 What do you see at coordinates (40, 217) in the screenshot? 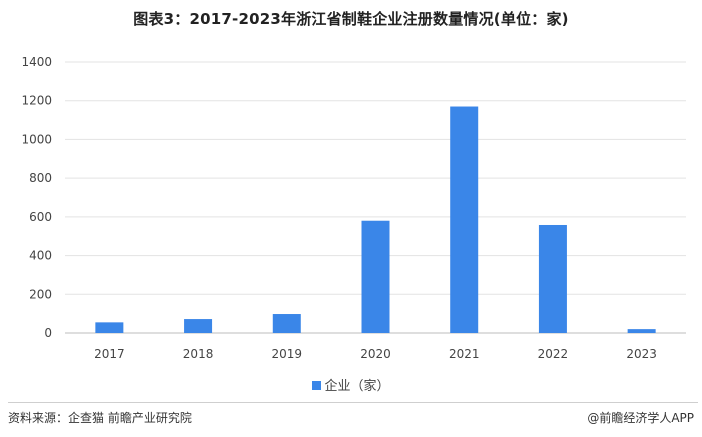
I see `y-tick-label: 600` at bounding box center [40, 217].